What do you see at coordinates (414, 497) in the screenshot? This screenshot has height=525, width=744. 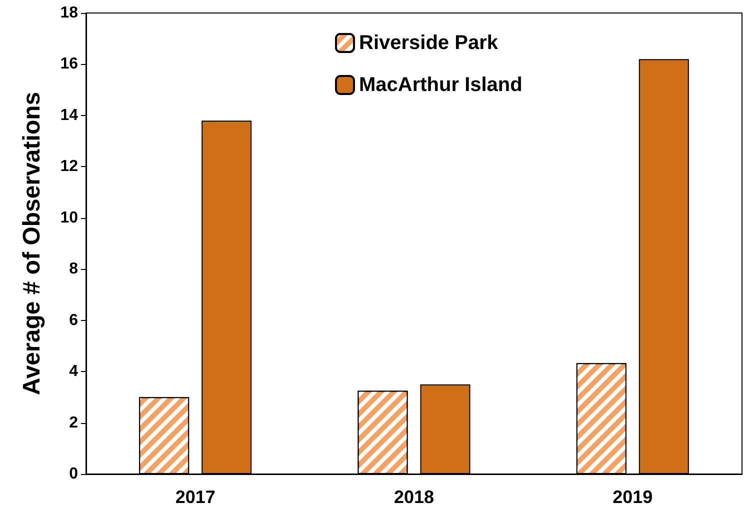 I see `x-tick-label: 2018` at bounding box center [414, 497].